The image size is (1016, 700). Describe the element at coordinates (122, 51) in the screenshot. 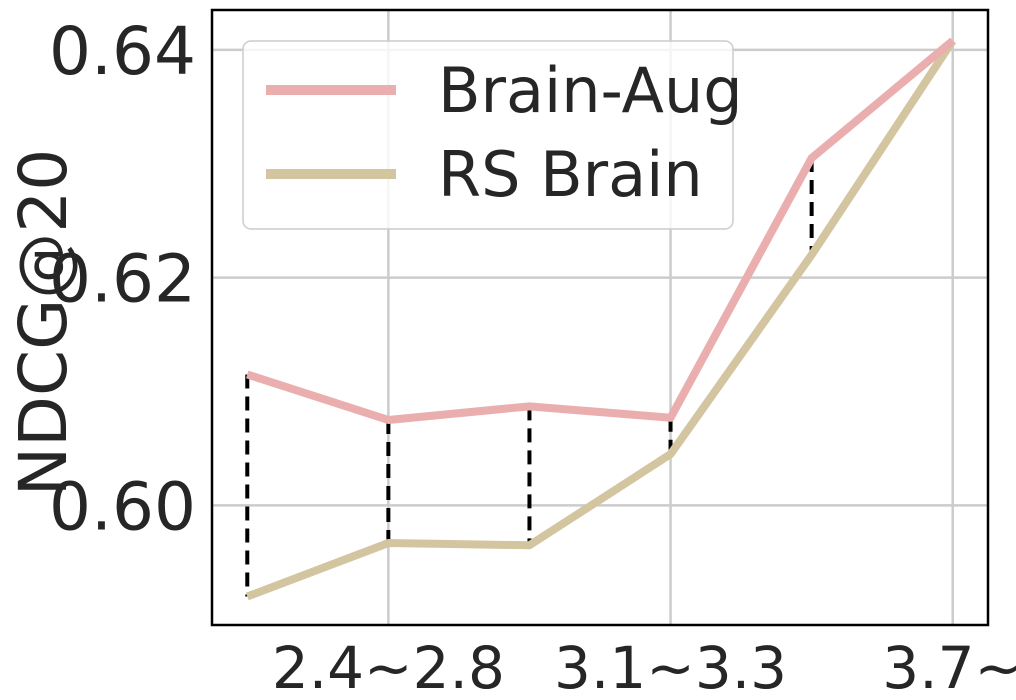

I see `y-tick-label: 0.64` at that location.